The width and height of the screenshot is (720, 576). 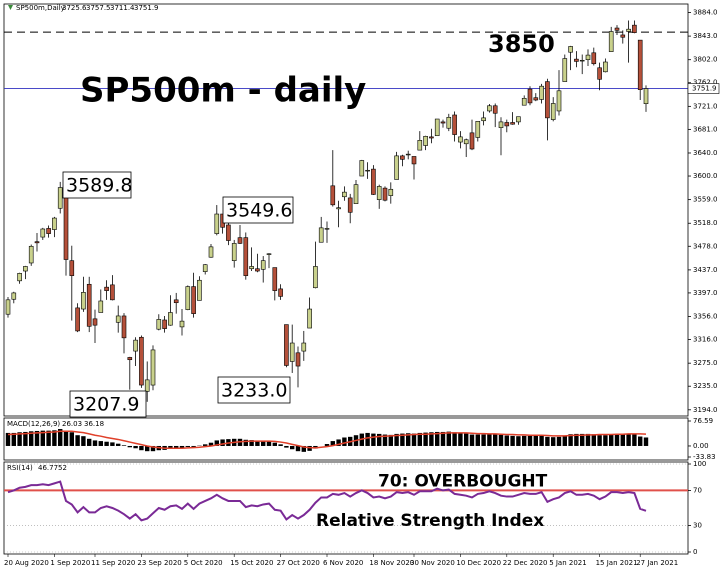 I want to click on signal-line, so click(x=327, y=440).